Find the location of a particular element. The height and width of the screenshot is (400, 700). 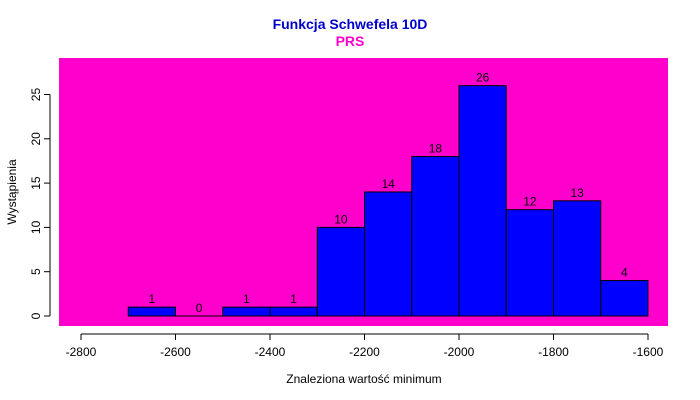

bar-count-label: 14 is located at coordinates (388, 184).